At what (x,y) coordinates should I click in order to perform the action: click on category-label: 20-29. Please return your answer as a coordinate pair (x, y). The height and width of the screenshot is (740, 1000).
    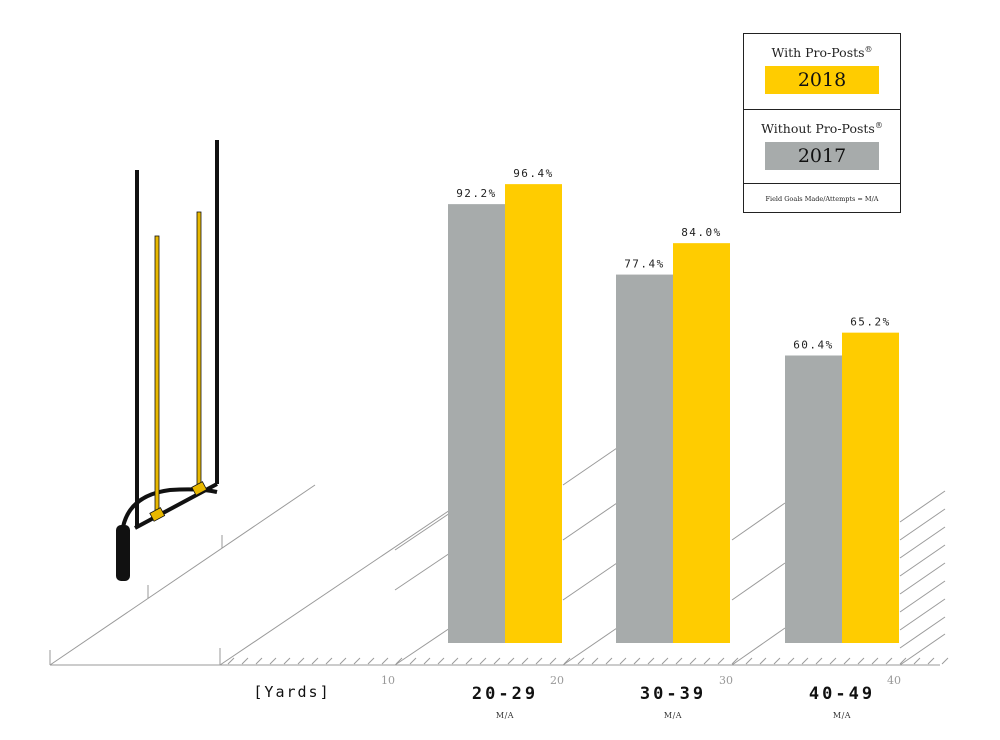
    Looking at the image, I should click on (505, 694).